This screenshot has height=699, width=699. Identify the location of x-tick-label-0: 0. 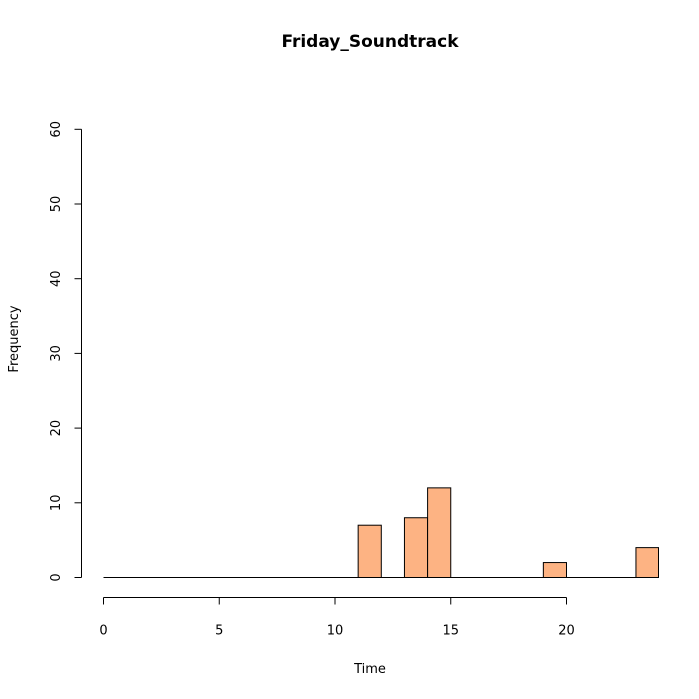
(103, 631).